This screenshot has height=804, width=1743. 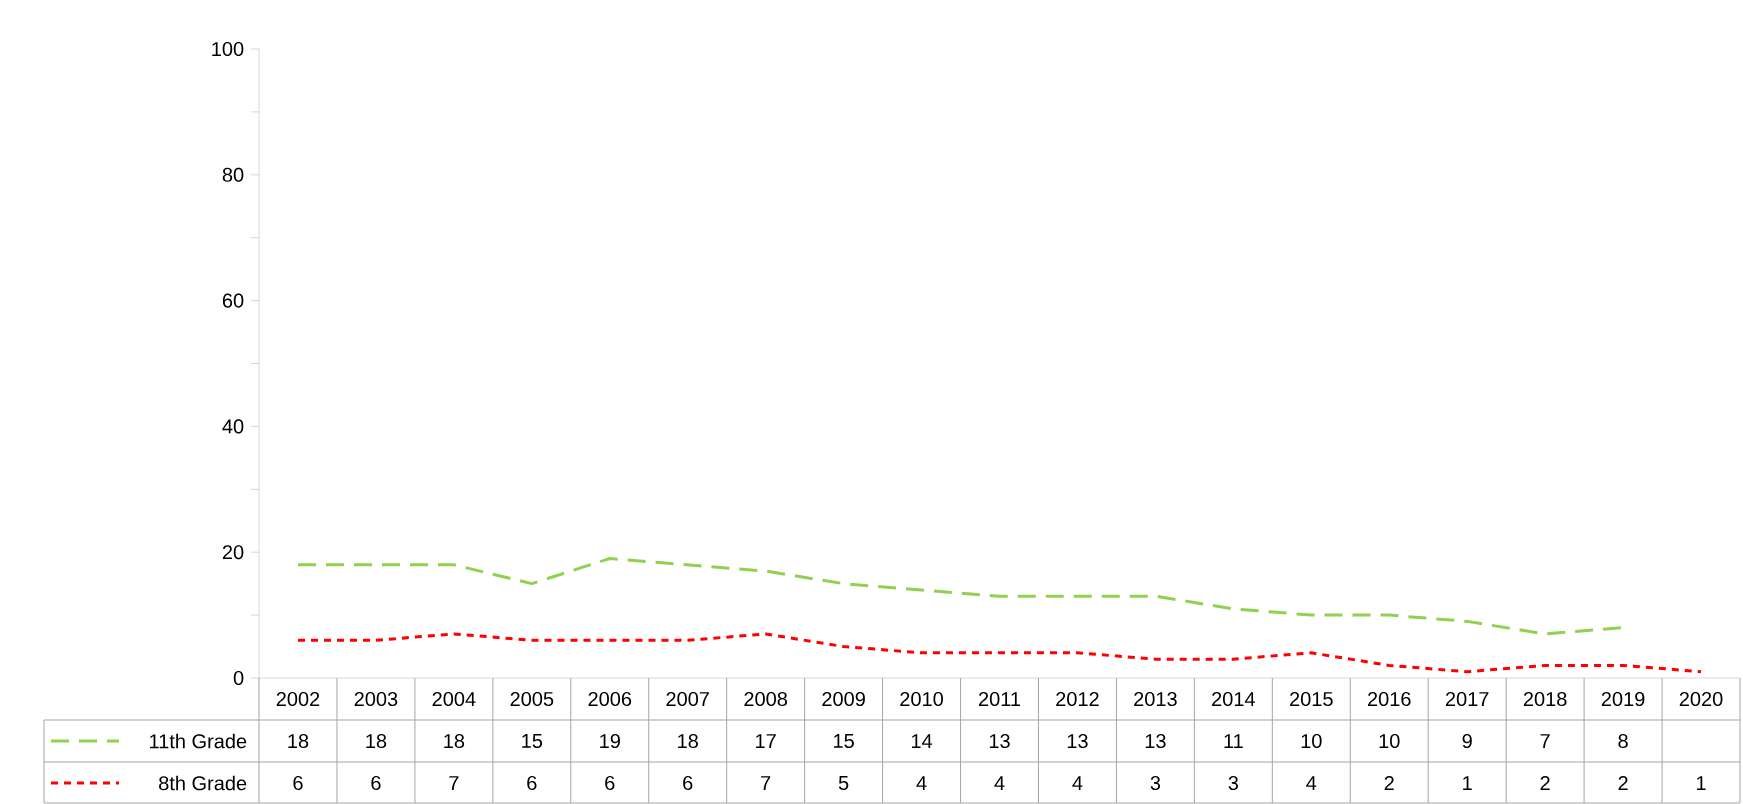 I want to click on x-tick-label: 2006, so click(x=610, y=699).